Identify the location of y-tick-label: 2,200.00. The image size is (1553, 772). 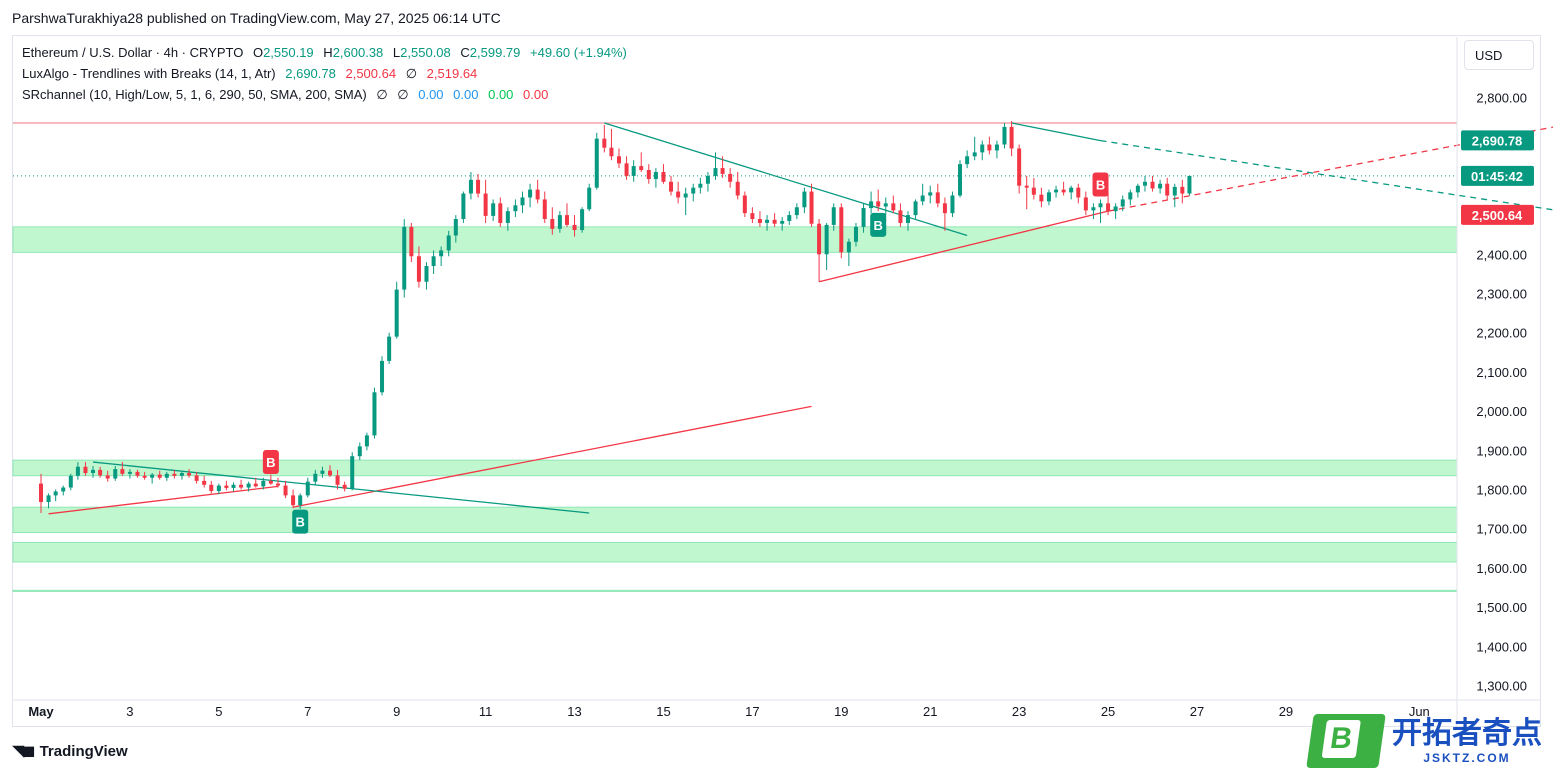
(1501, 333).